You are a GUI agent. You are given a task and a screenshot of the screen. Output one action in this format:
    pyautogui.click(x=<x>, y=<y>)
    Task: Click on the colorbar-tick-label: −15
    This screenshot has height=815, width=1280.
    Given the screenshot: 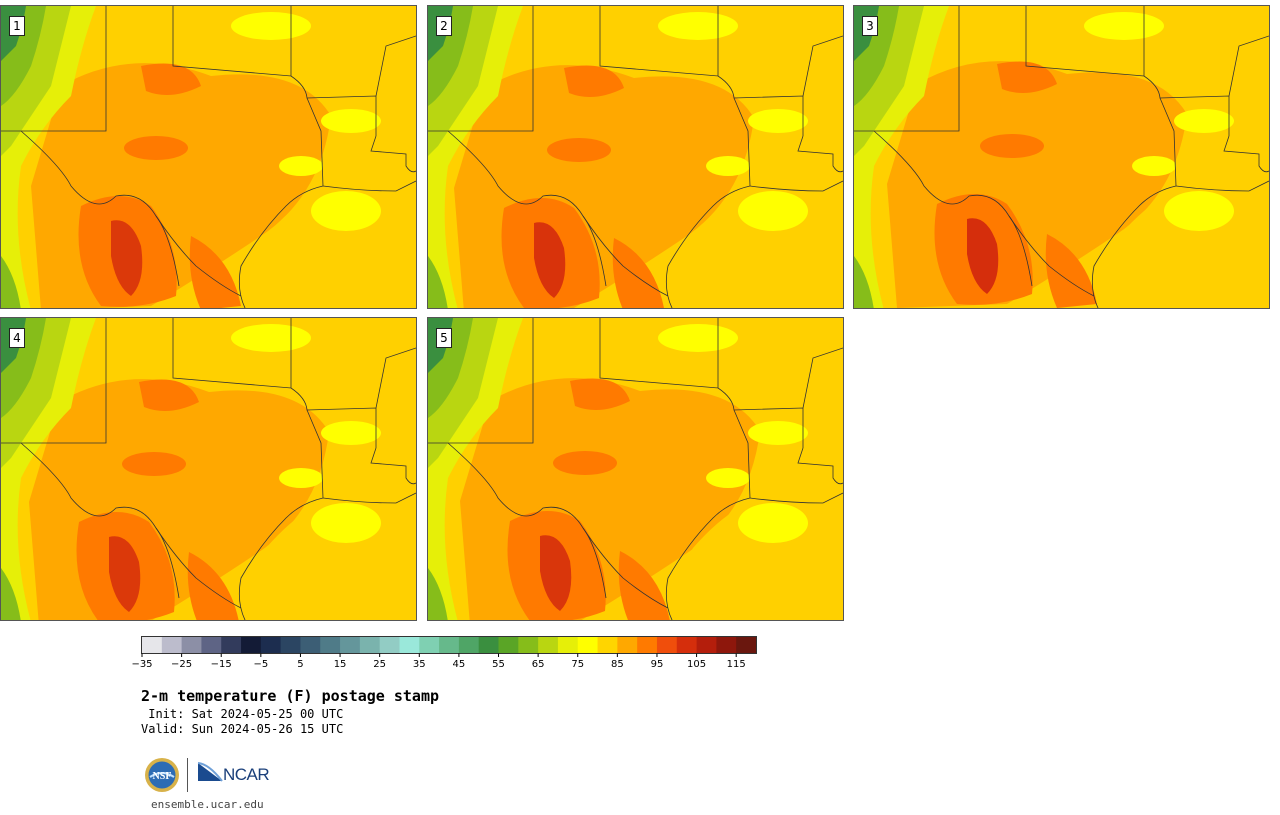 What is the action you would take?
    pyautogui.click(x=221, y=664)
    